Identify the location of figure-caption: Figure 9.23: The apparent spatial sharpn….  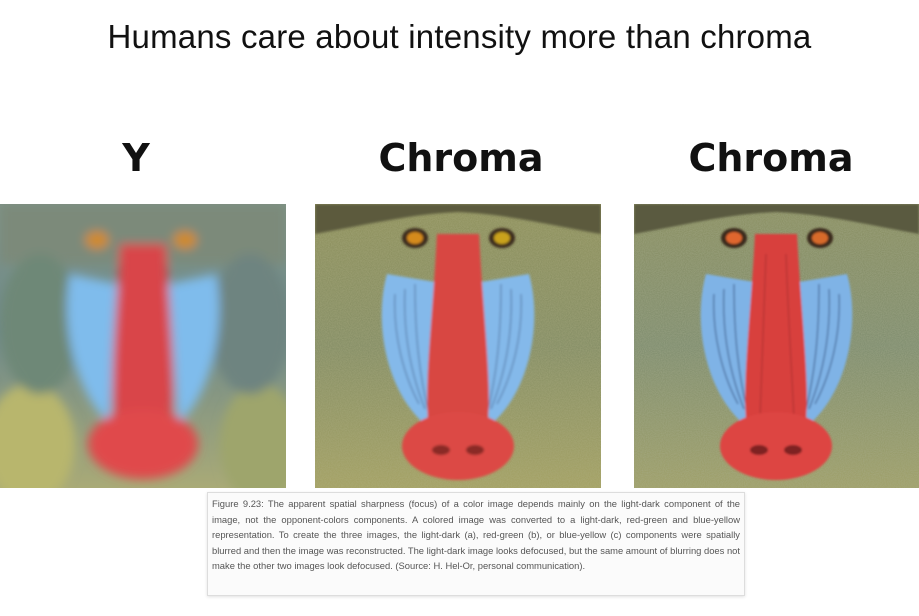
(476, 544).